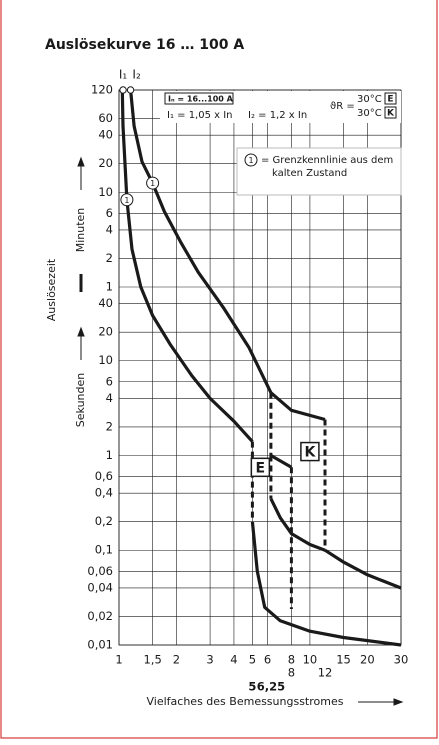 This screenshot has height=745, width=439. What do you see at coordinates (152, 660) in the screenshot?
I see `x-tick-label: 1,5` at bounding box center [152, 660].